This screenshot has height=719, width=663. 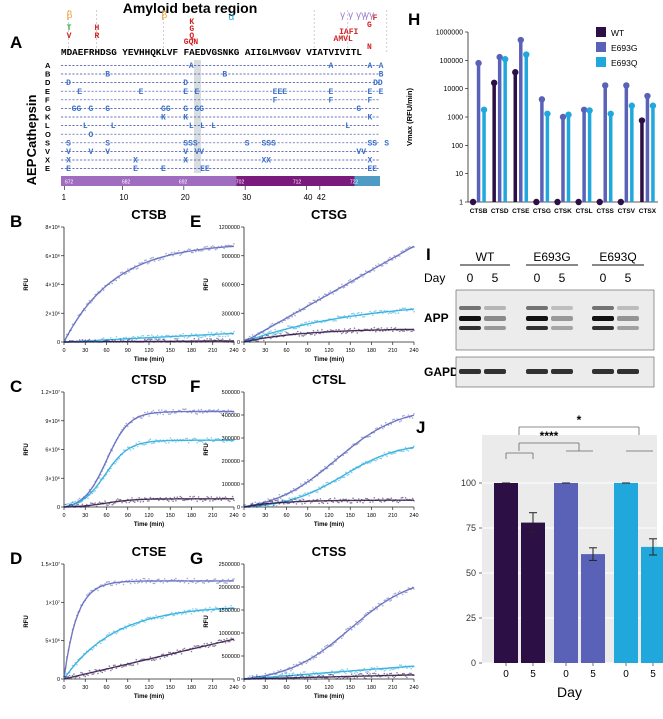 I want to click on panel-title: CTSG, so click(x=329, y=214).